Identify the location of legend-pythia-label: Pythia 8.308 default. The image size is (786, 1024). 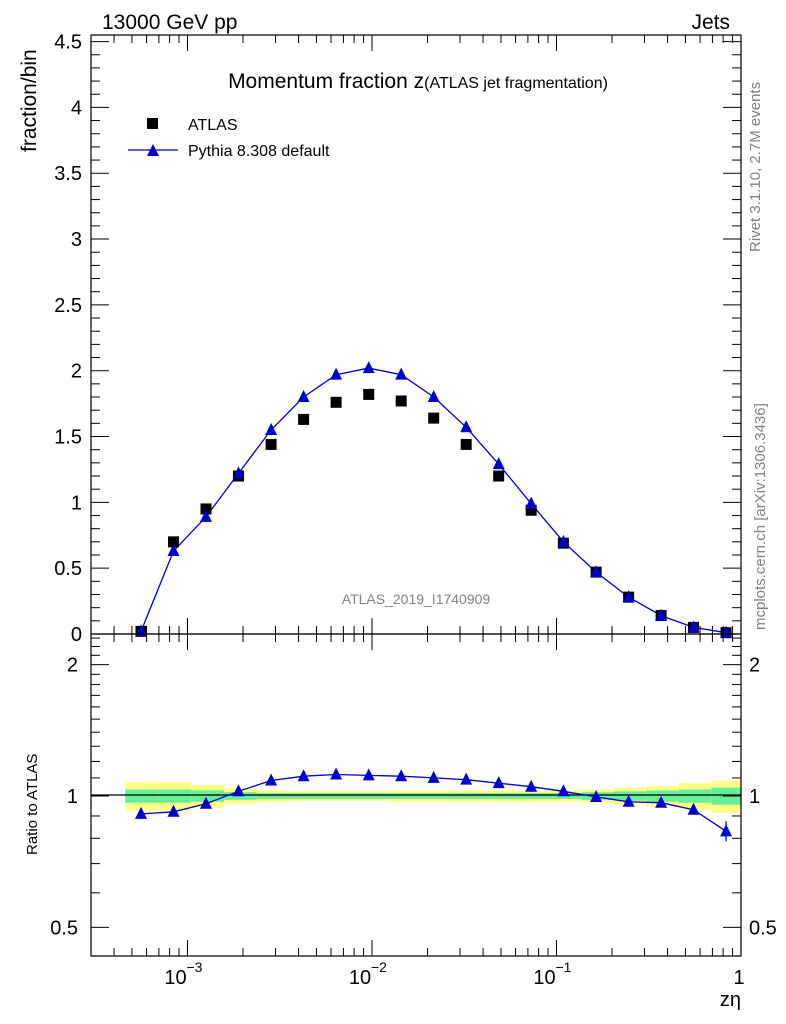
(259, 151).